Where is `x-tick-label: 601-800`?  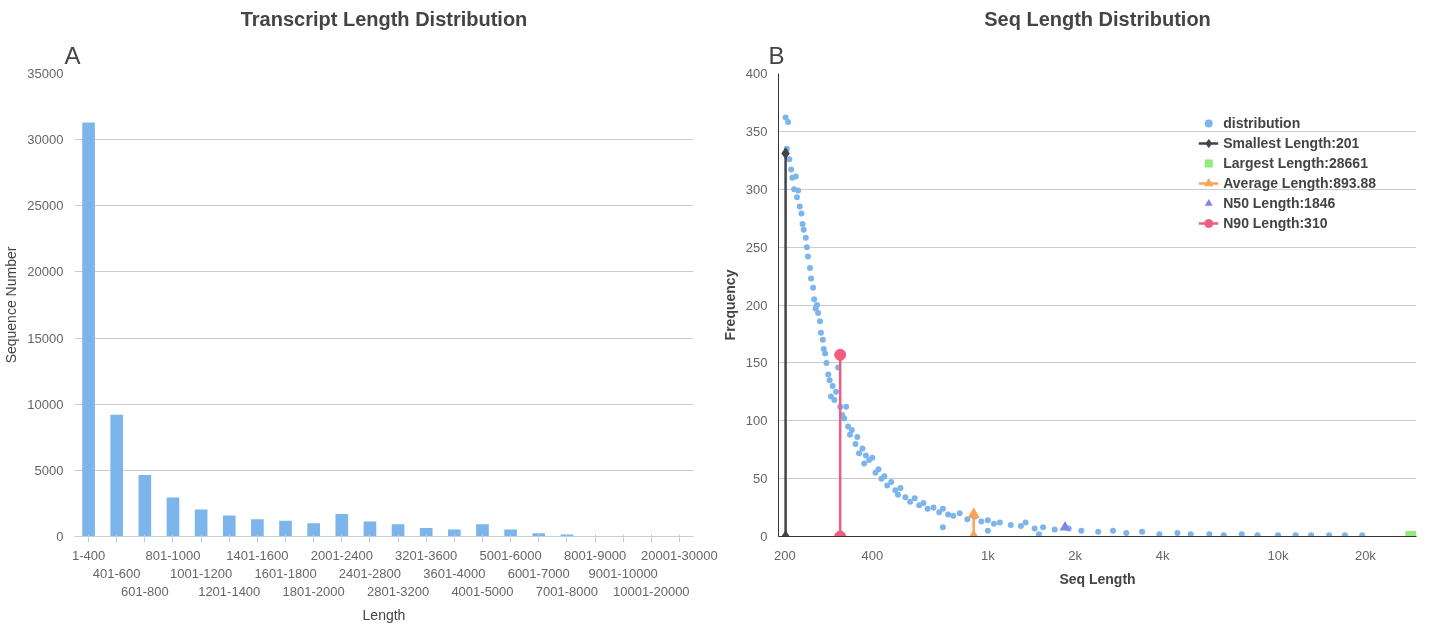 x-tick-label: 601-800 is located at coordinates (144, 591).